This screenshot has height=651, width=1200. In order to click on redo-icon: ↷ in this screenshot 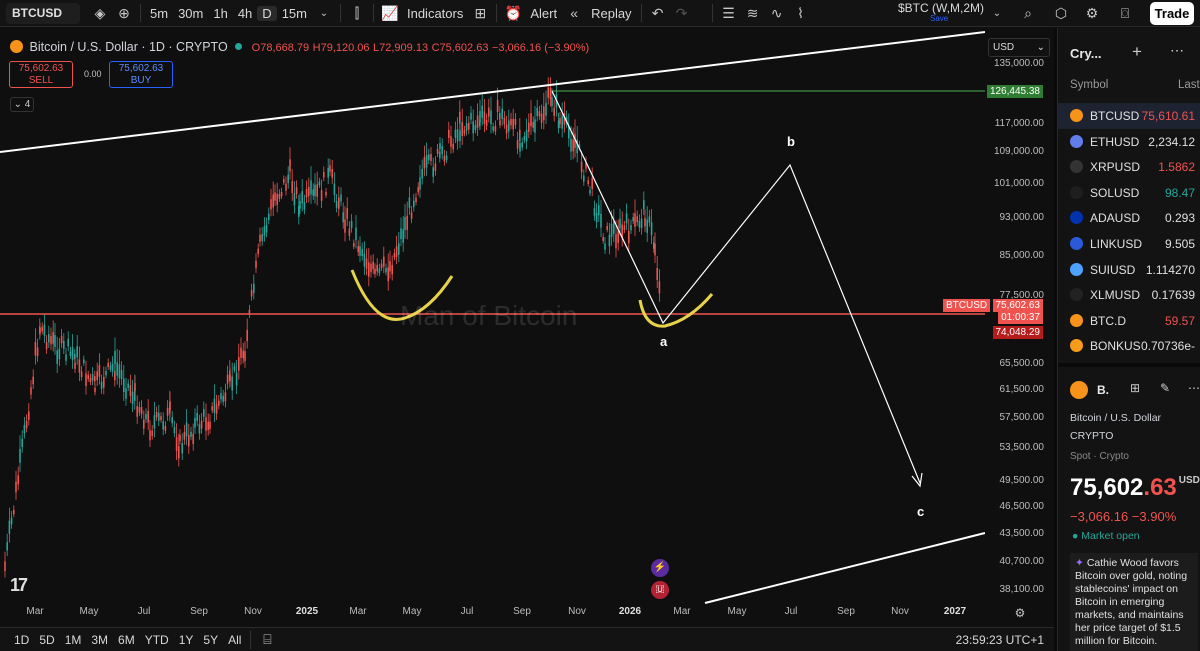, I will do `click(681, 12)`.